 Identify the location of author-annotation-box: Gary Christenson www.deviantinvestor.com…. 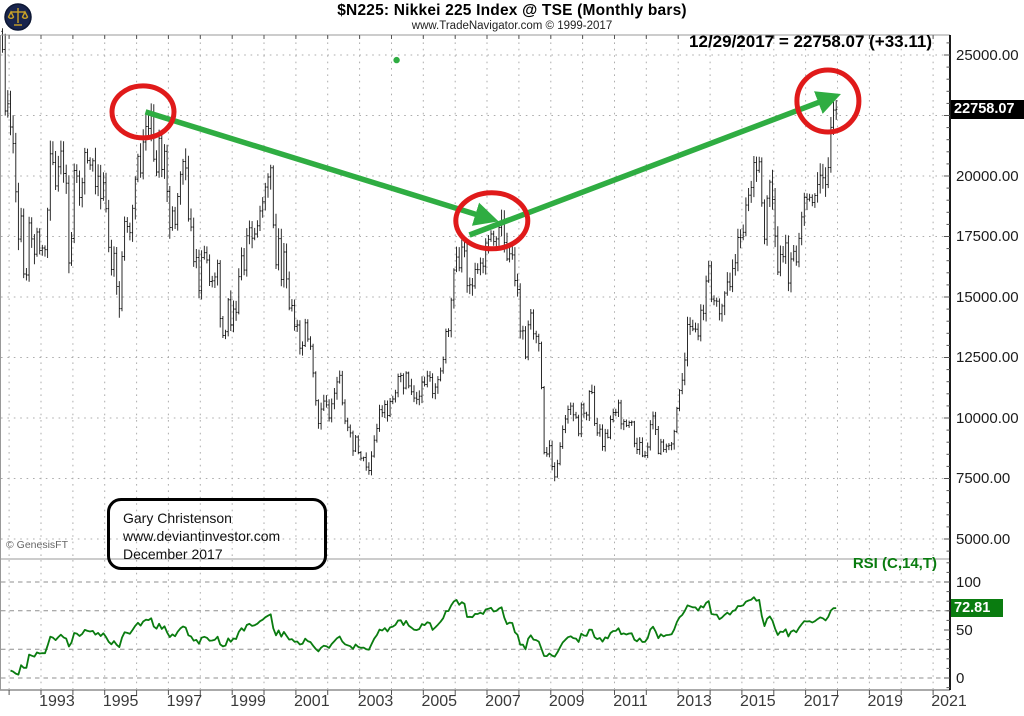
(217, 534).